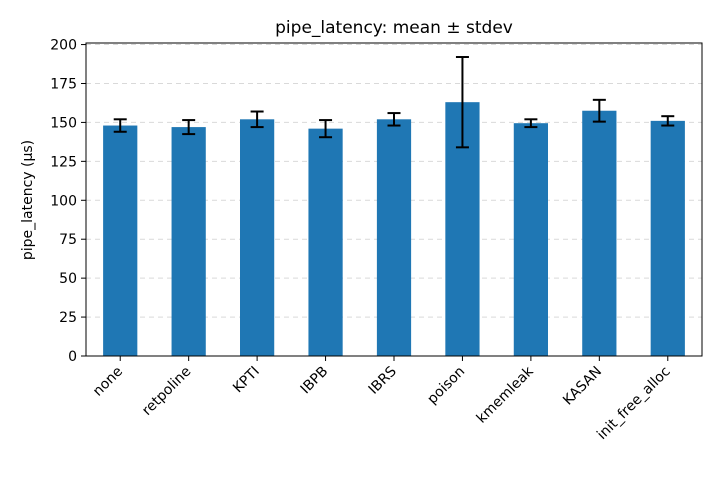 The height and width of the screenshot is (480, 720). Describe the element at coordinates (462, 102) in the screenshot. I see `error-bar-poison` at that location.